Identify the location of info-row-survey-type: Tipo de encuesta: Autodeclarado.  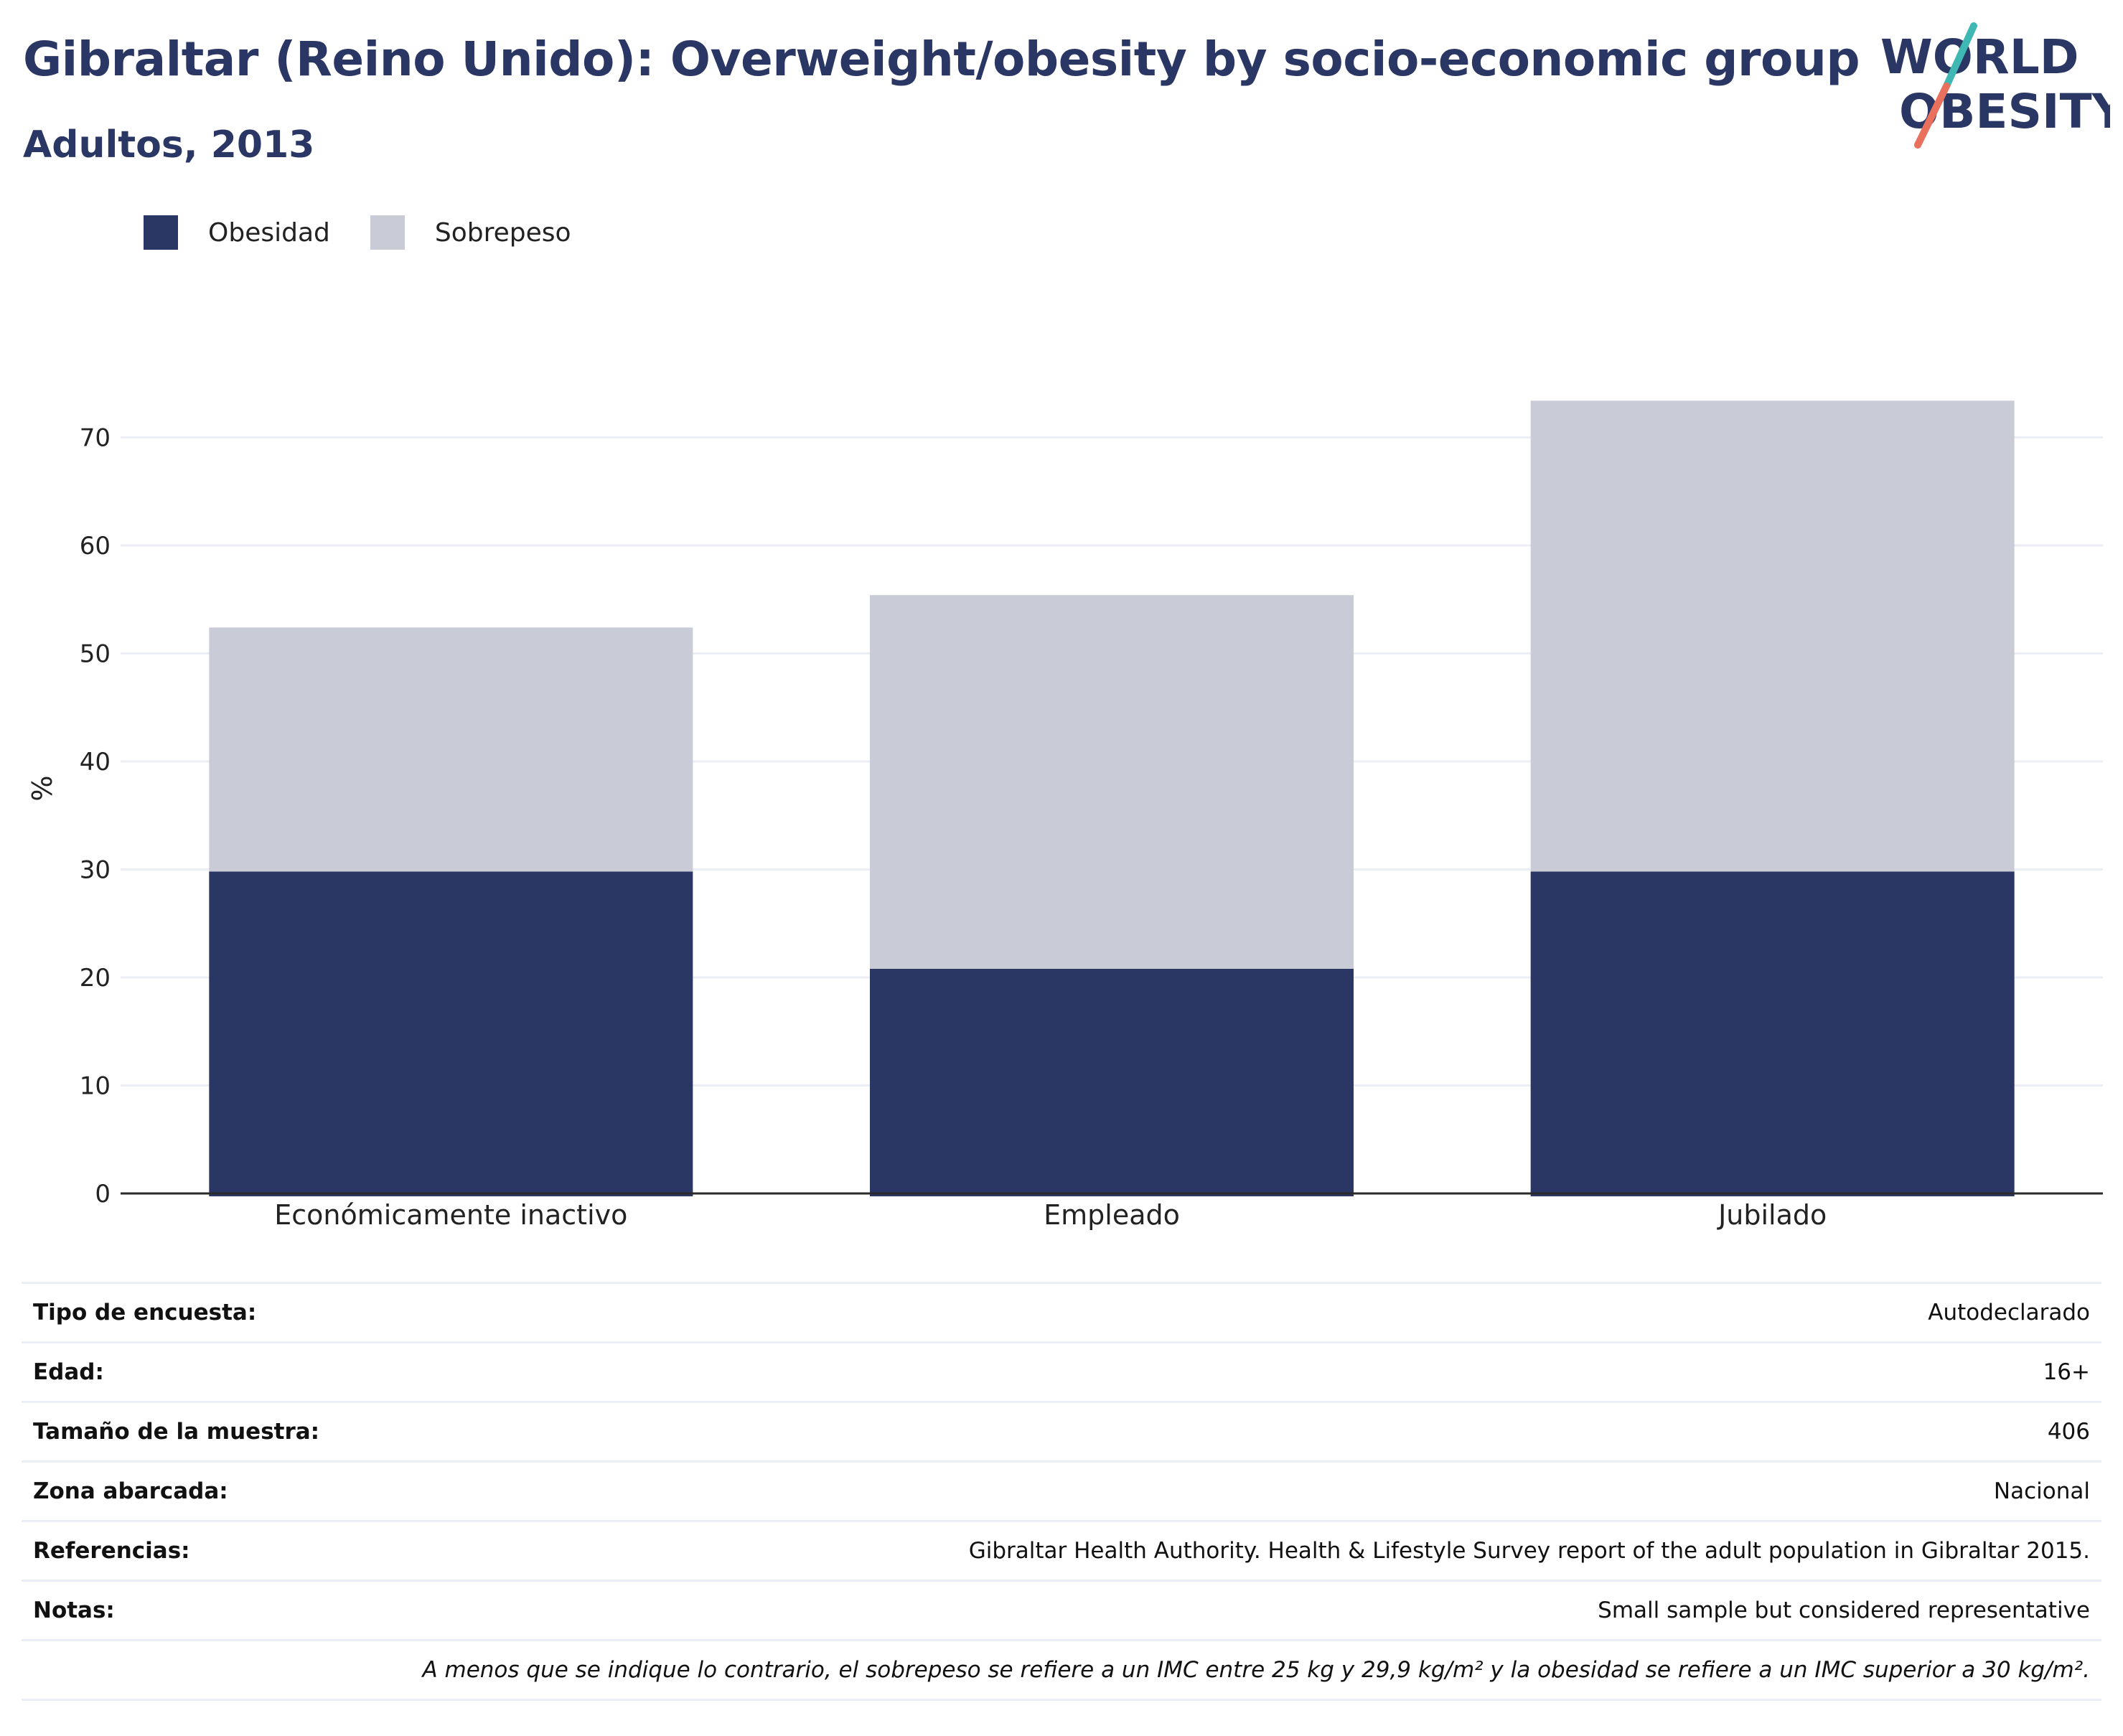
(1061, 1312).